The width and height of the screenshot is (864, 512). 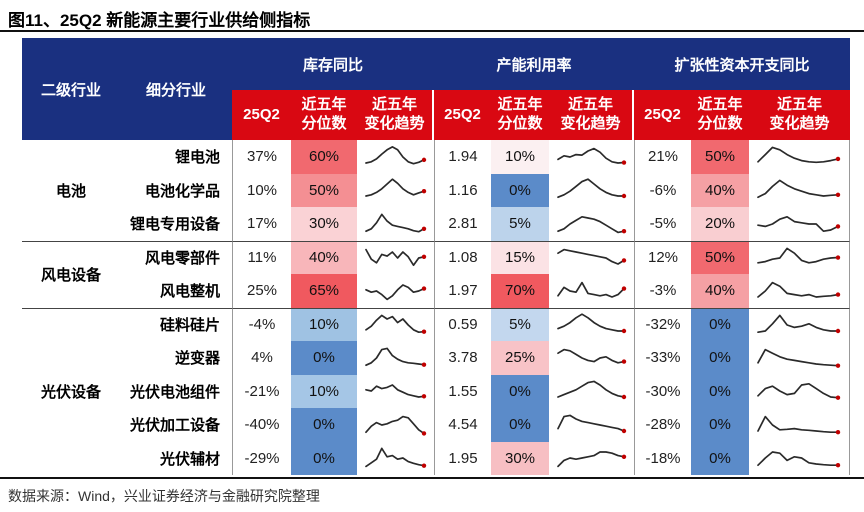 What do you see at coordinates (324, 291) in the screenshot?
I see `inventory-percentile-cell: 65%` at bounding box center [324, 291].